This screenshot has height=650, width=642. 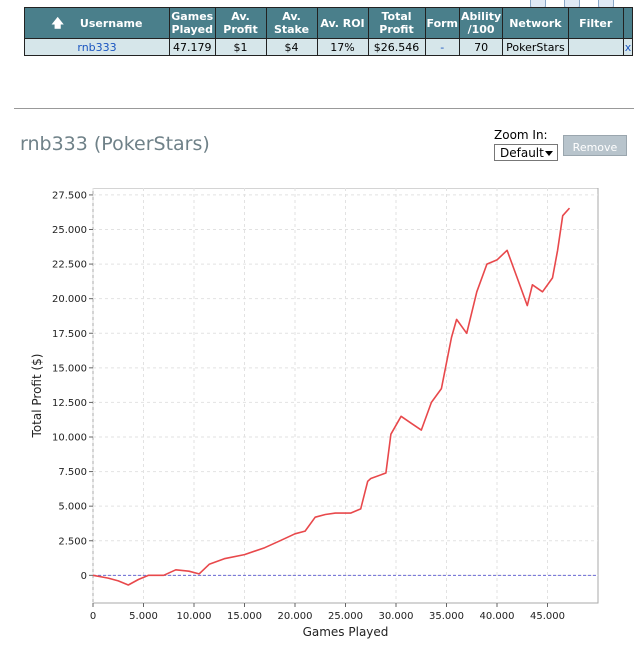 I want to click on av-profit-value: $1, so click(x=240, y=47).